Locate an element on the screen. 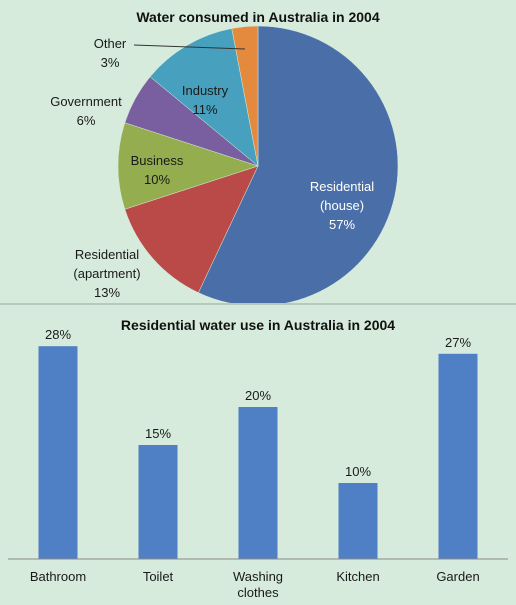 The height and width of the screenshot is (605, 516). x-tick-label-toilet: Toilet is located at coordinates (158, 576).